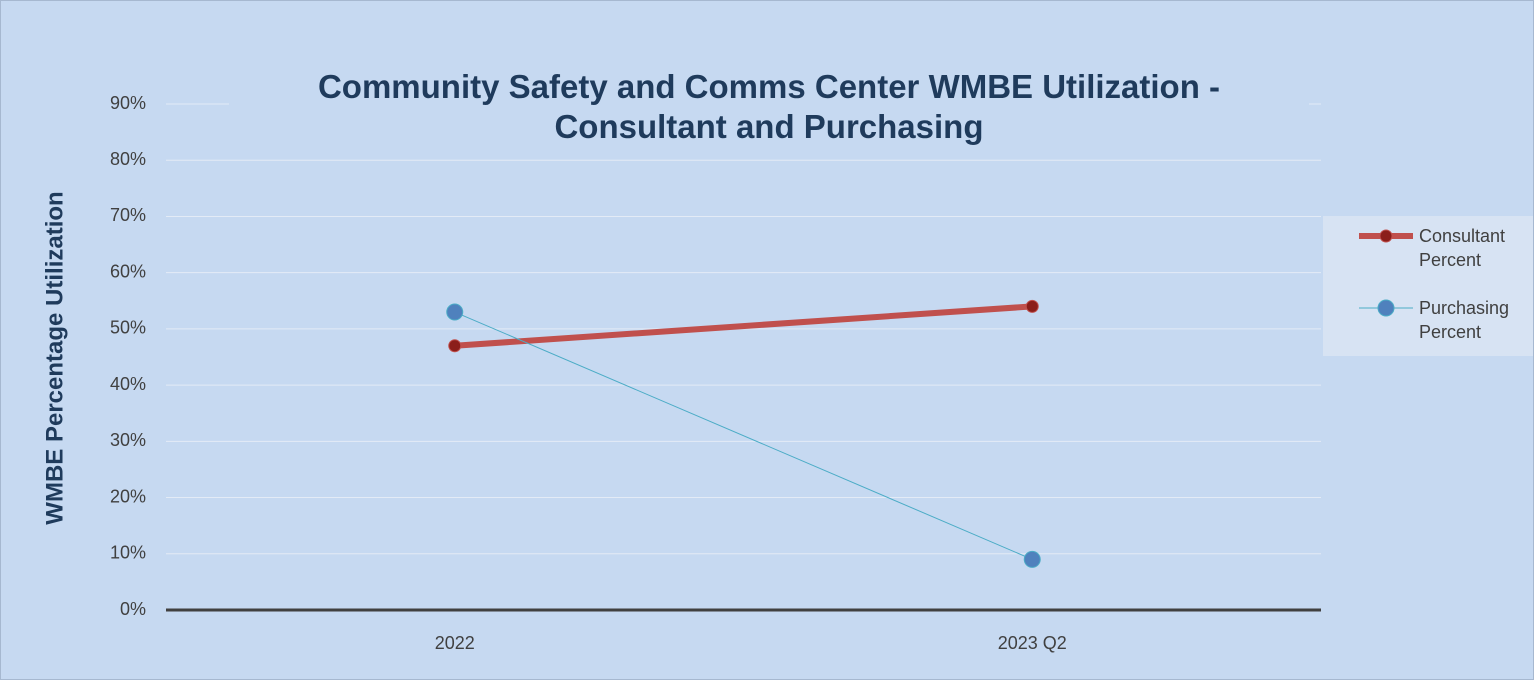 The height and width of the screenshot is (680, 1534). What do you see at coordinates (128, 384) in the screenshot?
I see `y-tick-label: 40%` at bounding box center [128, 384].